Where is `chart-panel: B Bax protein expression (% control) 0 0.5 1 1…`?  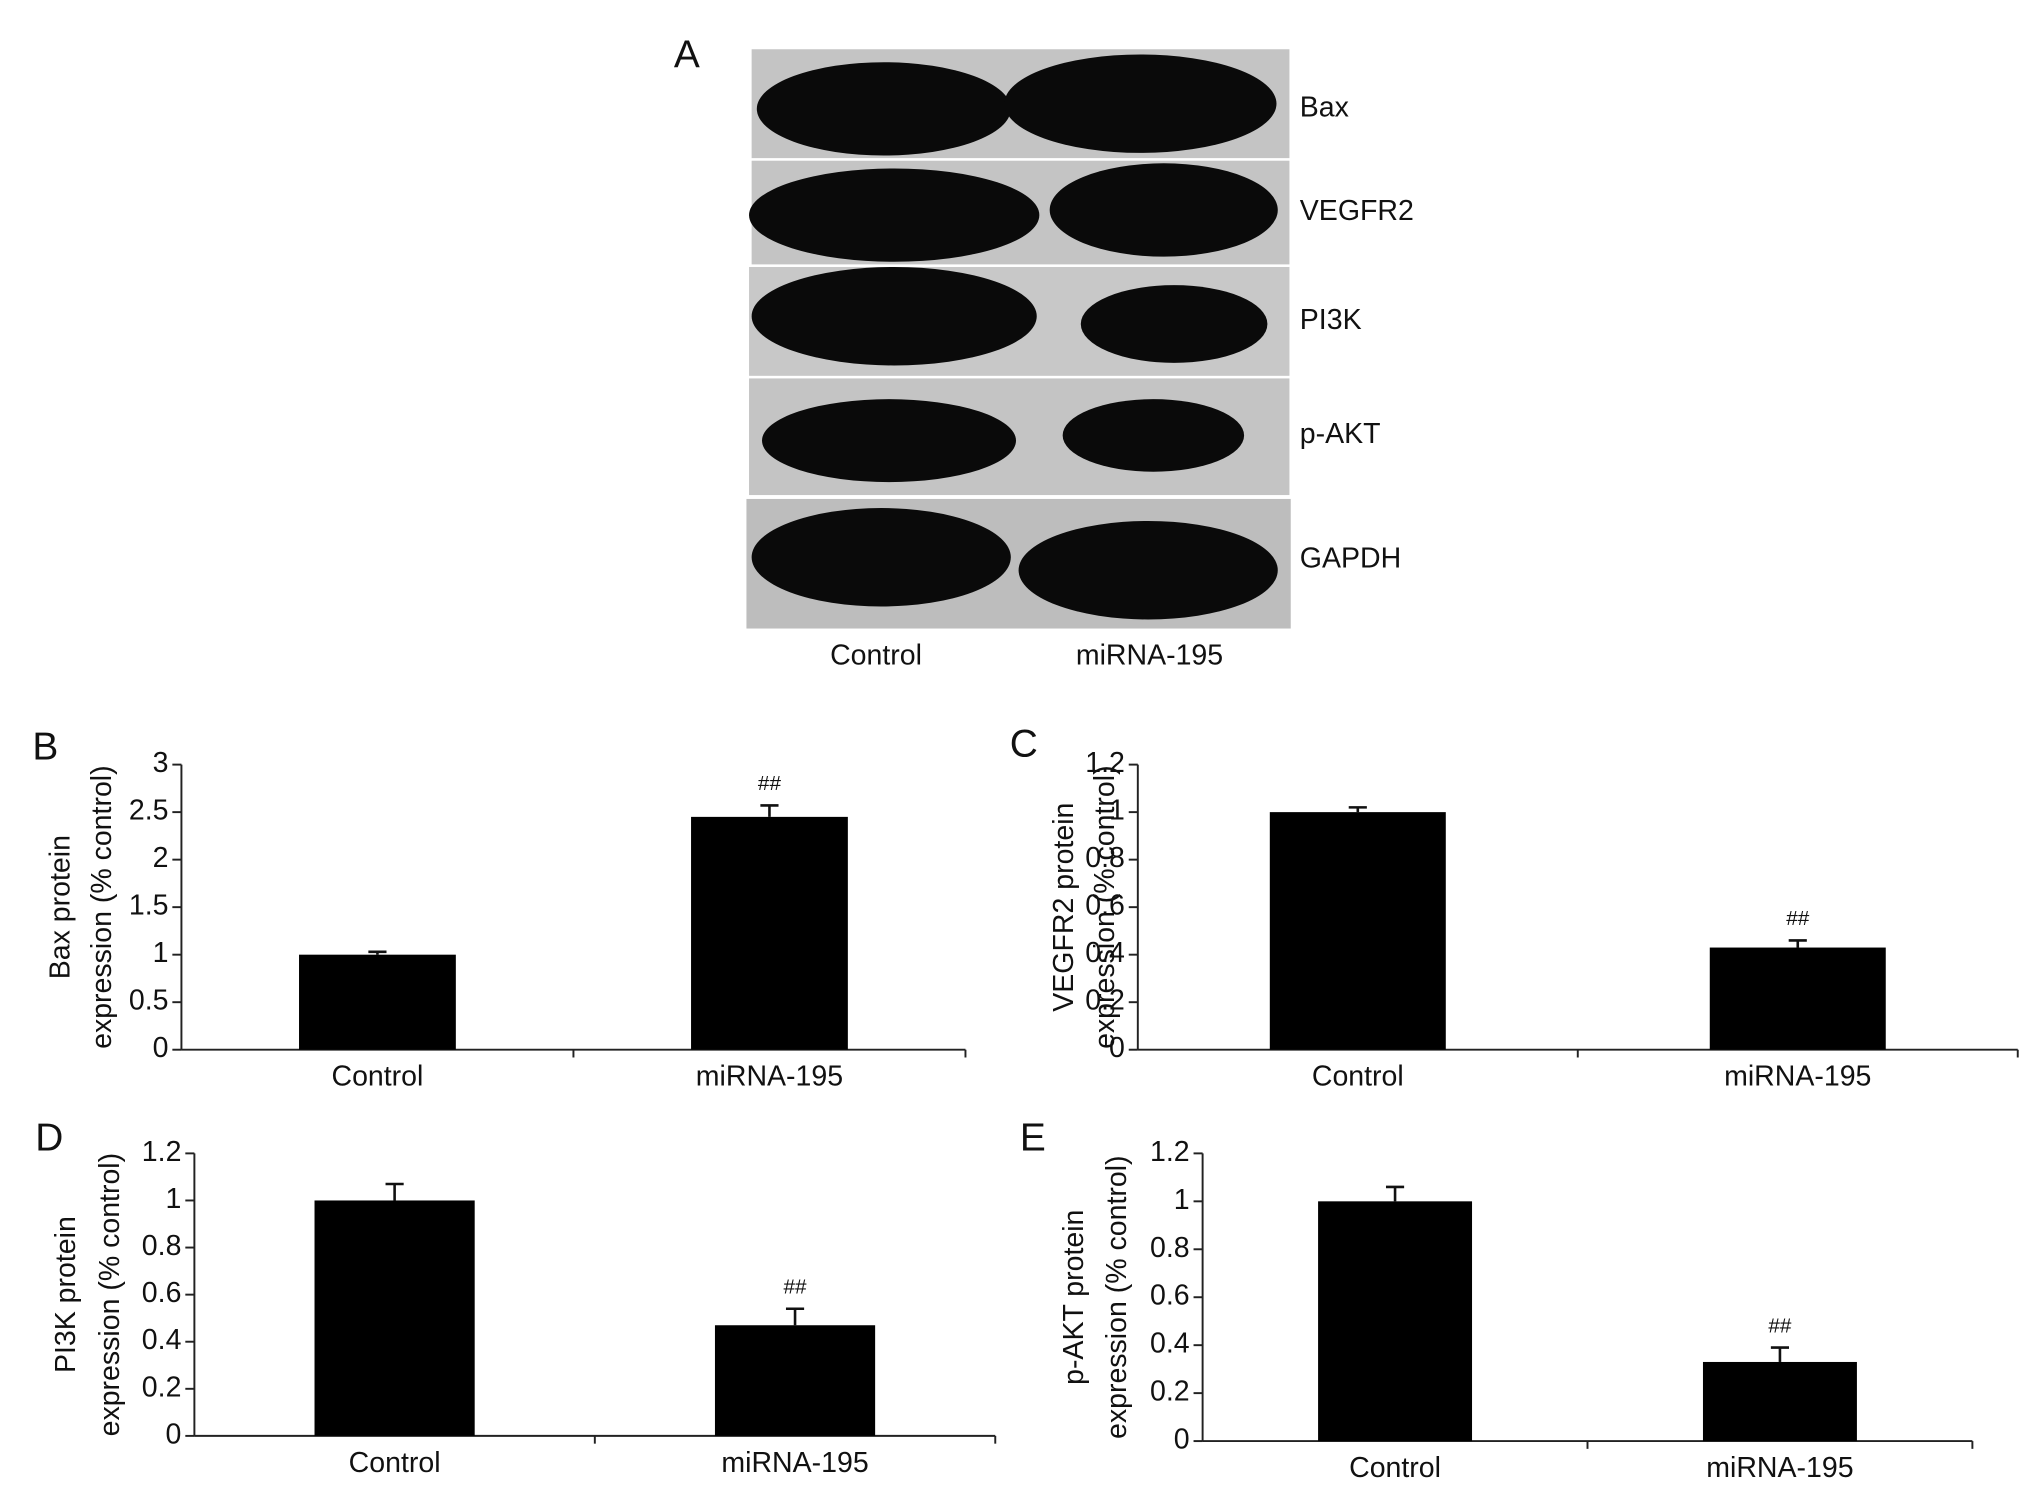
chart-panel: B Bax protein expression (% control) 0 0.5 1 1… is located at coordinates (499, 909).